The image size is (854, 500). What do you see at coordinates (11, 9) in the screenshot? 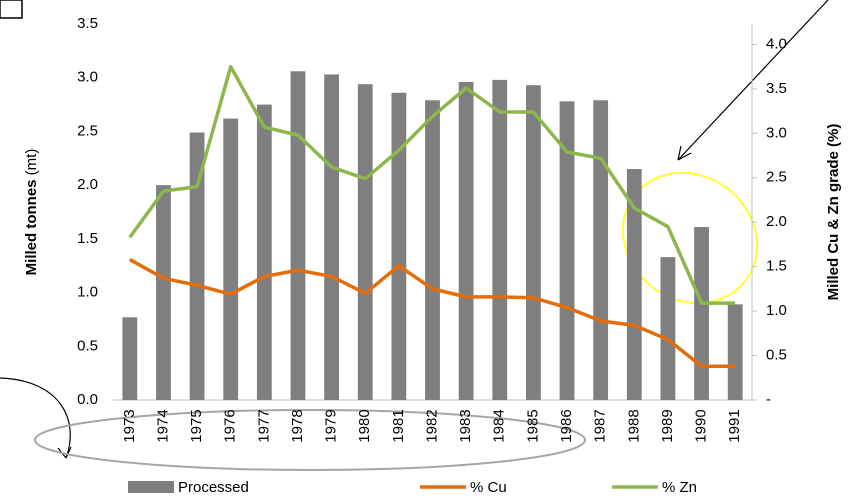
I see `annotation-box` at bounding box center [11, 9].